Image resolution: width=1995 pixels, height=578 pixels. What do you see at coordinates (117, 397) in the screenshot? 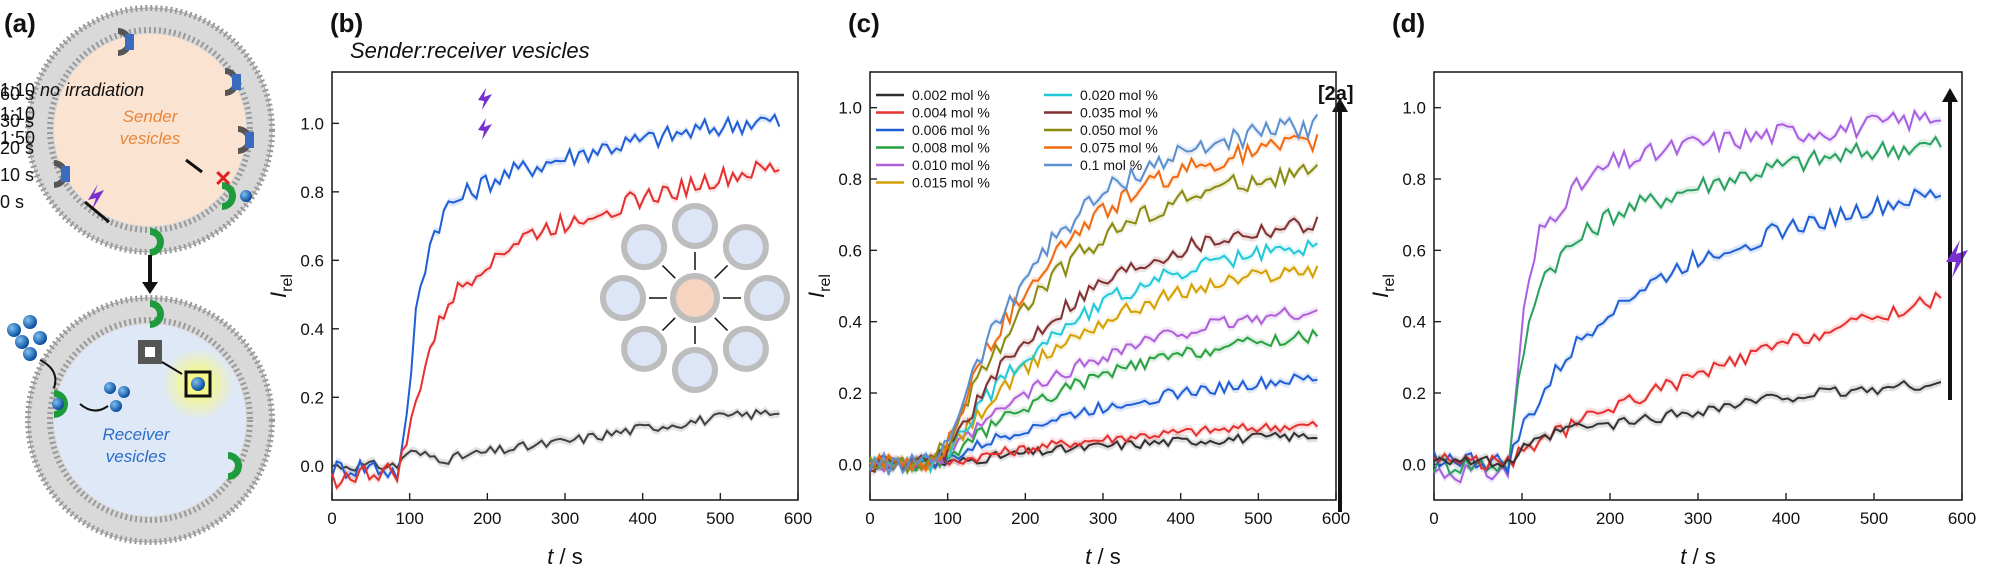
I see `inner-ligand-icon` at bounding box center [117, 397].